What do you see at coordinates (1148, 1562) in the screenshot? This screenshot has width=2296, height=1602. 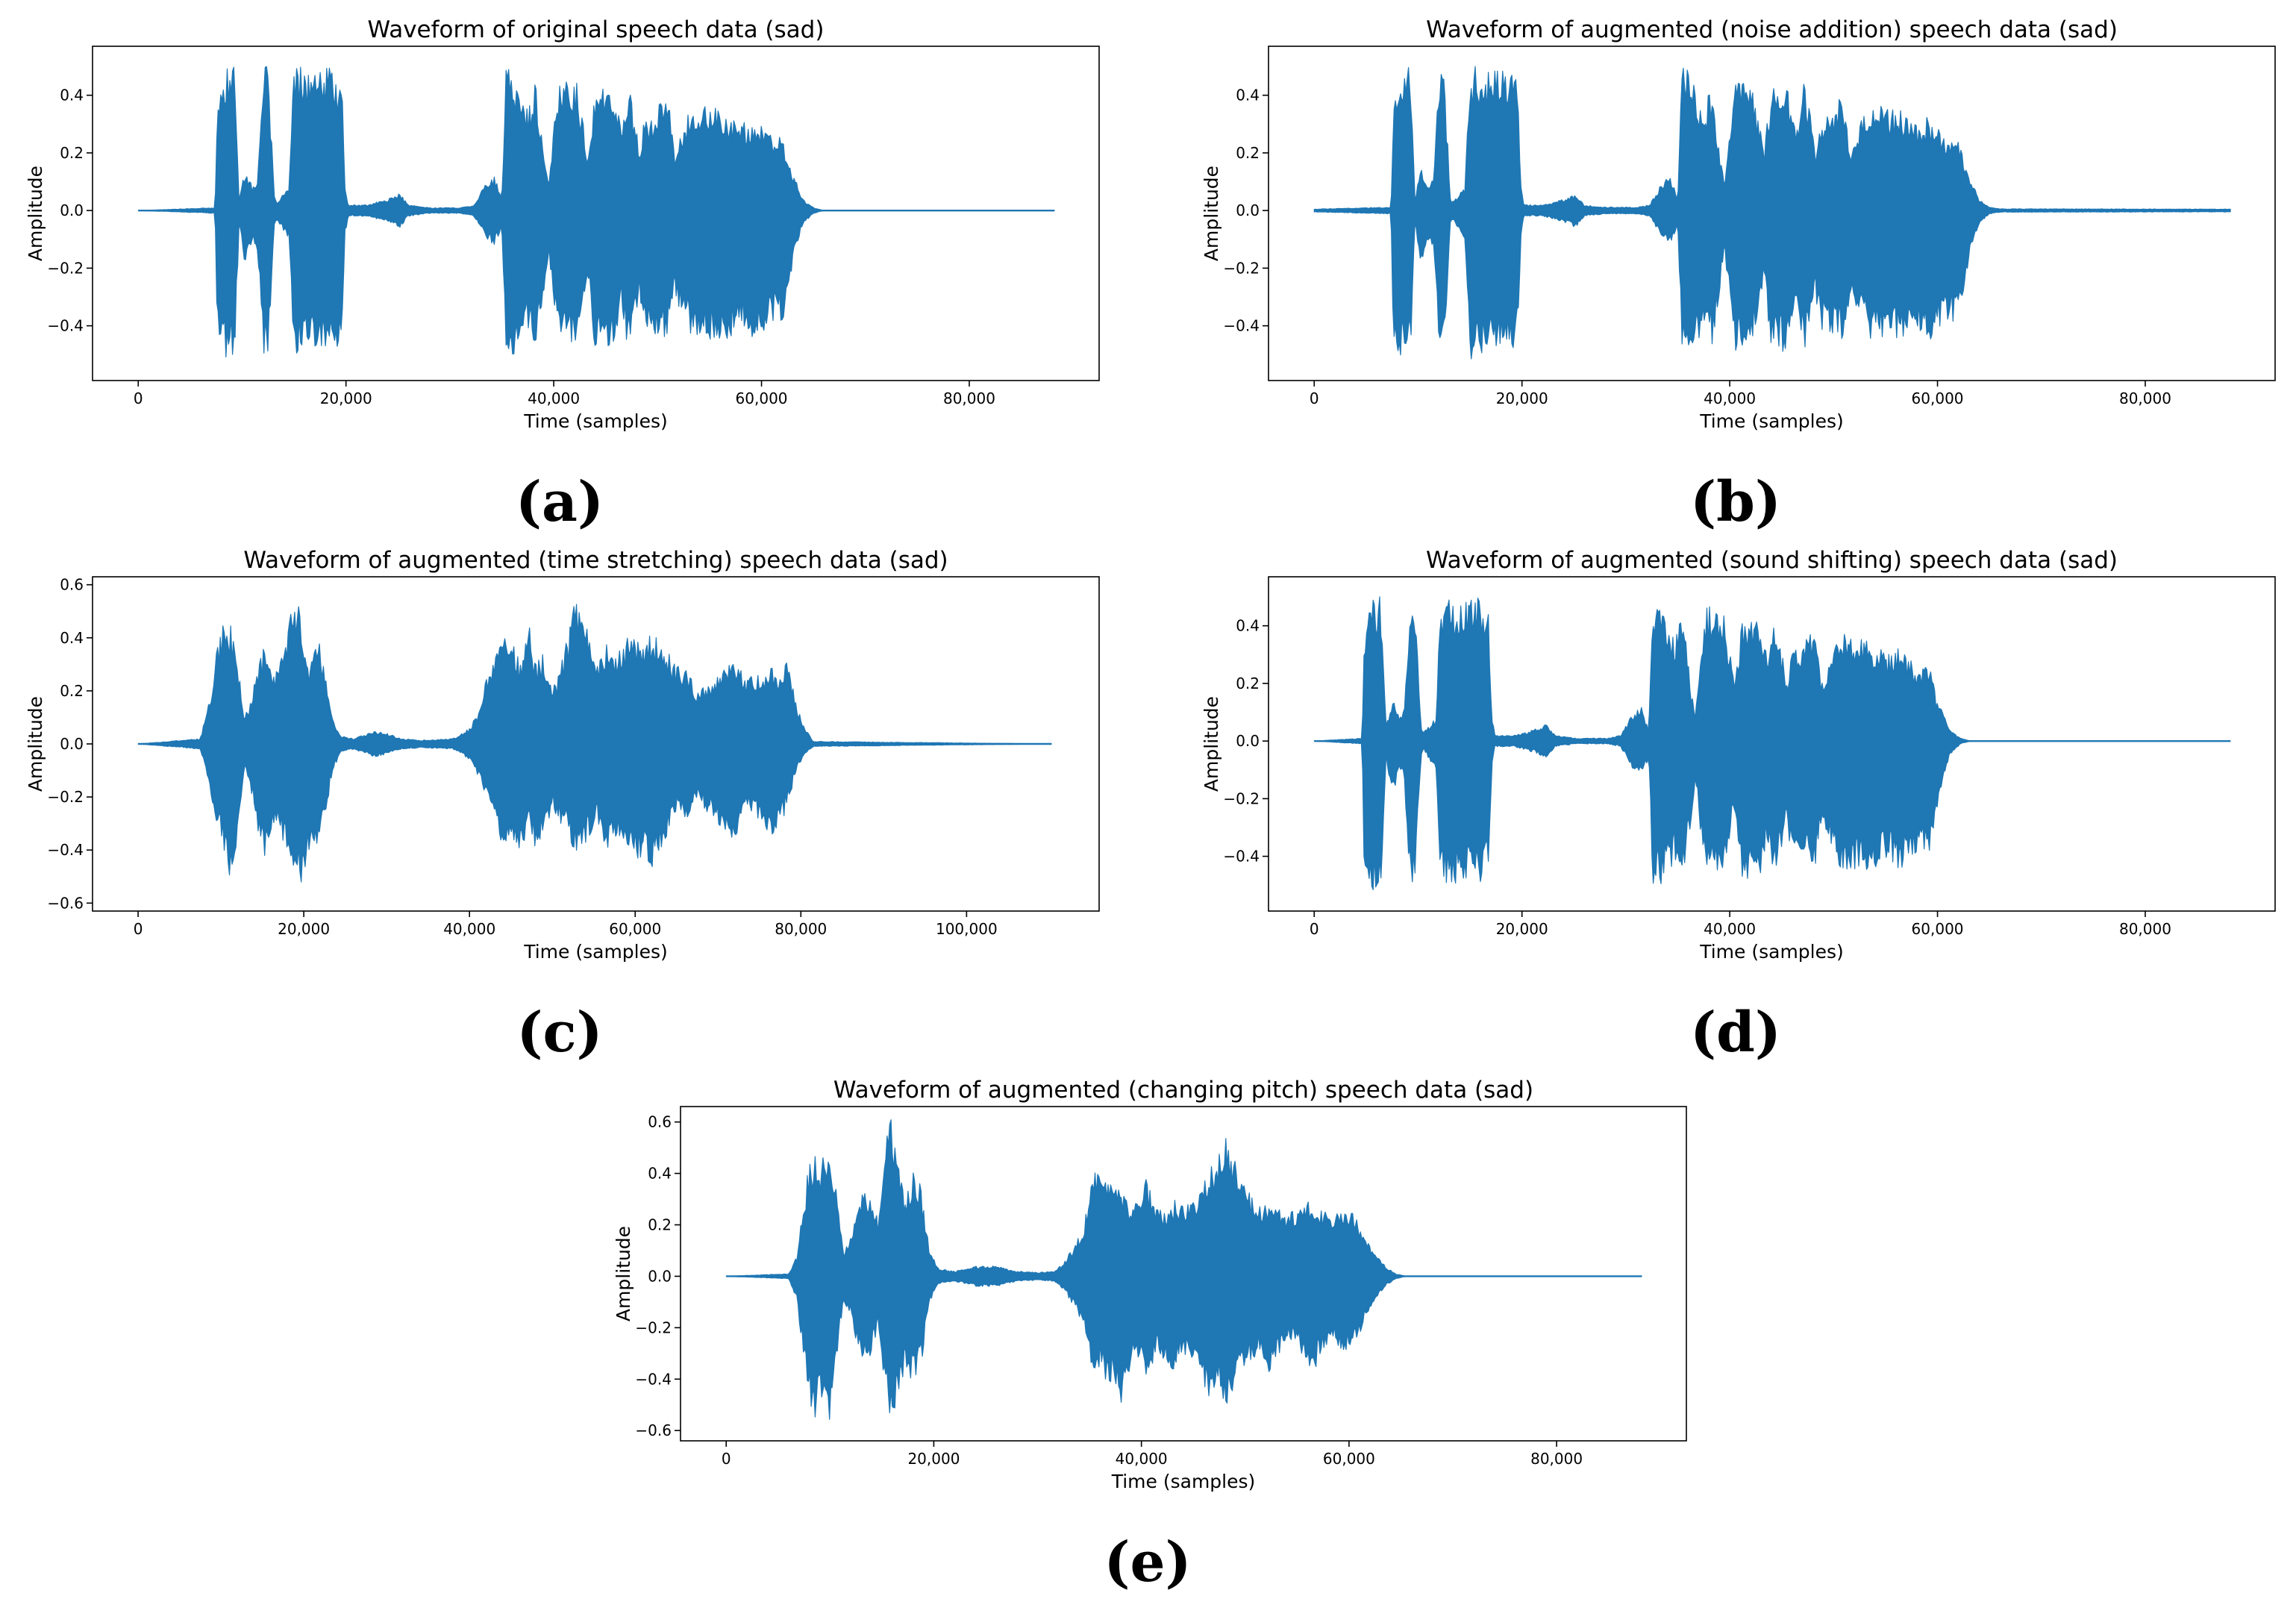 I see `panel-label: (e)` at bounding box center [1148, 1562].